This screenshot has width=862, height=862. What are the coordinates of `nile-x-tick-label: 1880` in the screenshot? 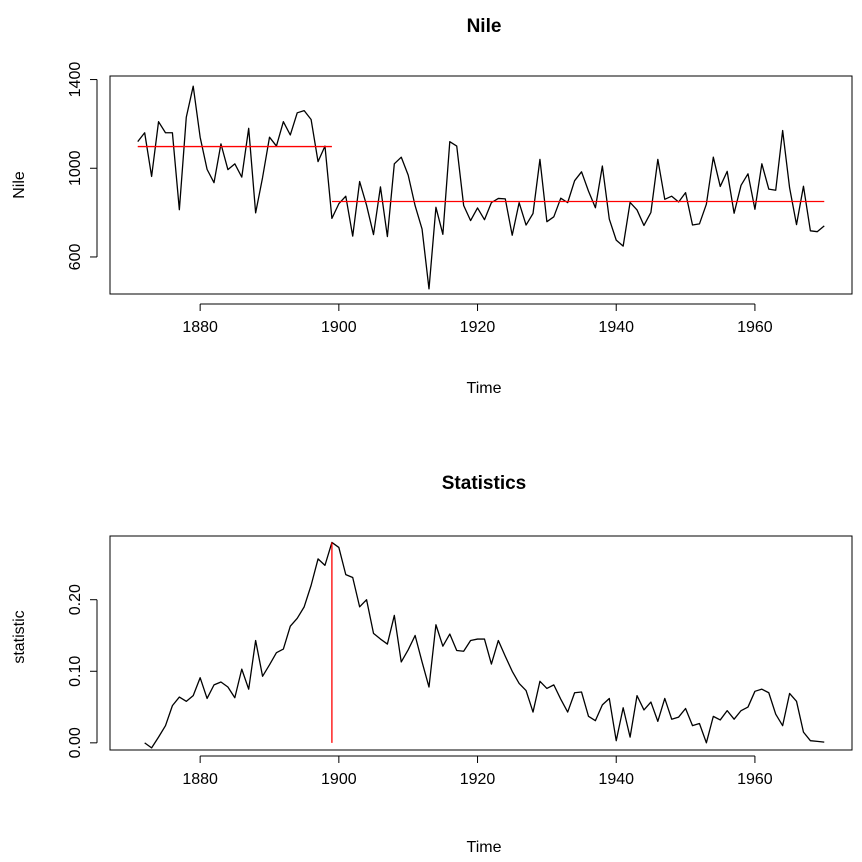 It's located at (200, 327).